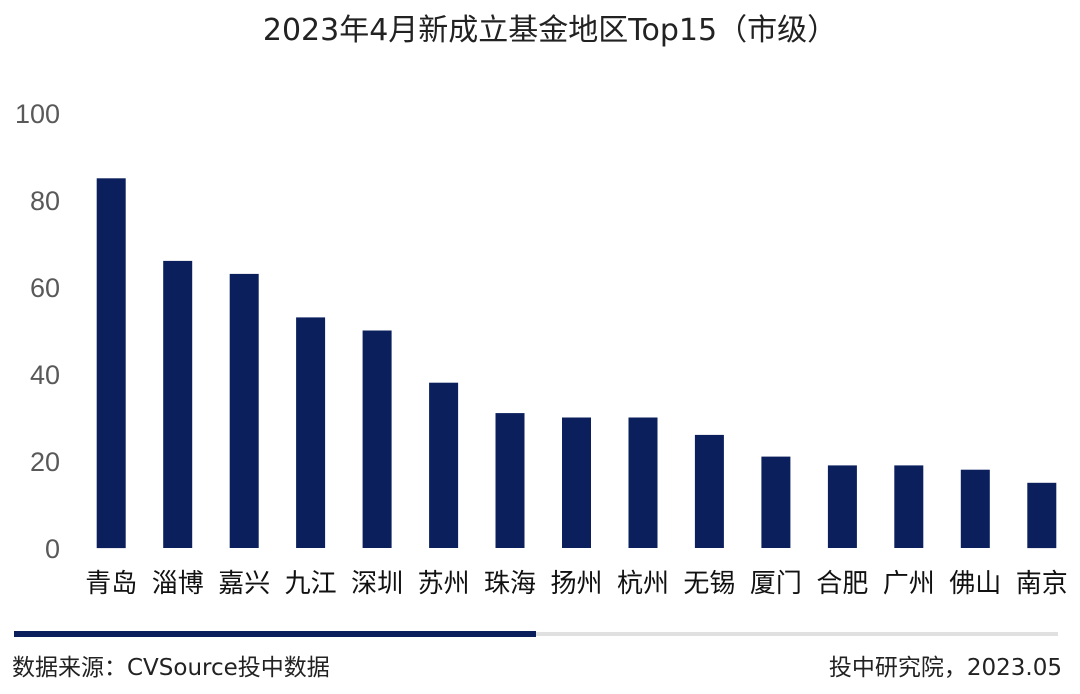 Image resolution: width=1080 pixels, height=694 pixels. I want to click on x-tick-label: 九江, so click(311, 584).